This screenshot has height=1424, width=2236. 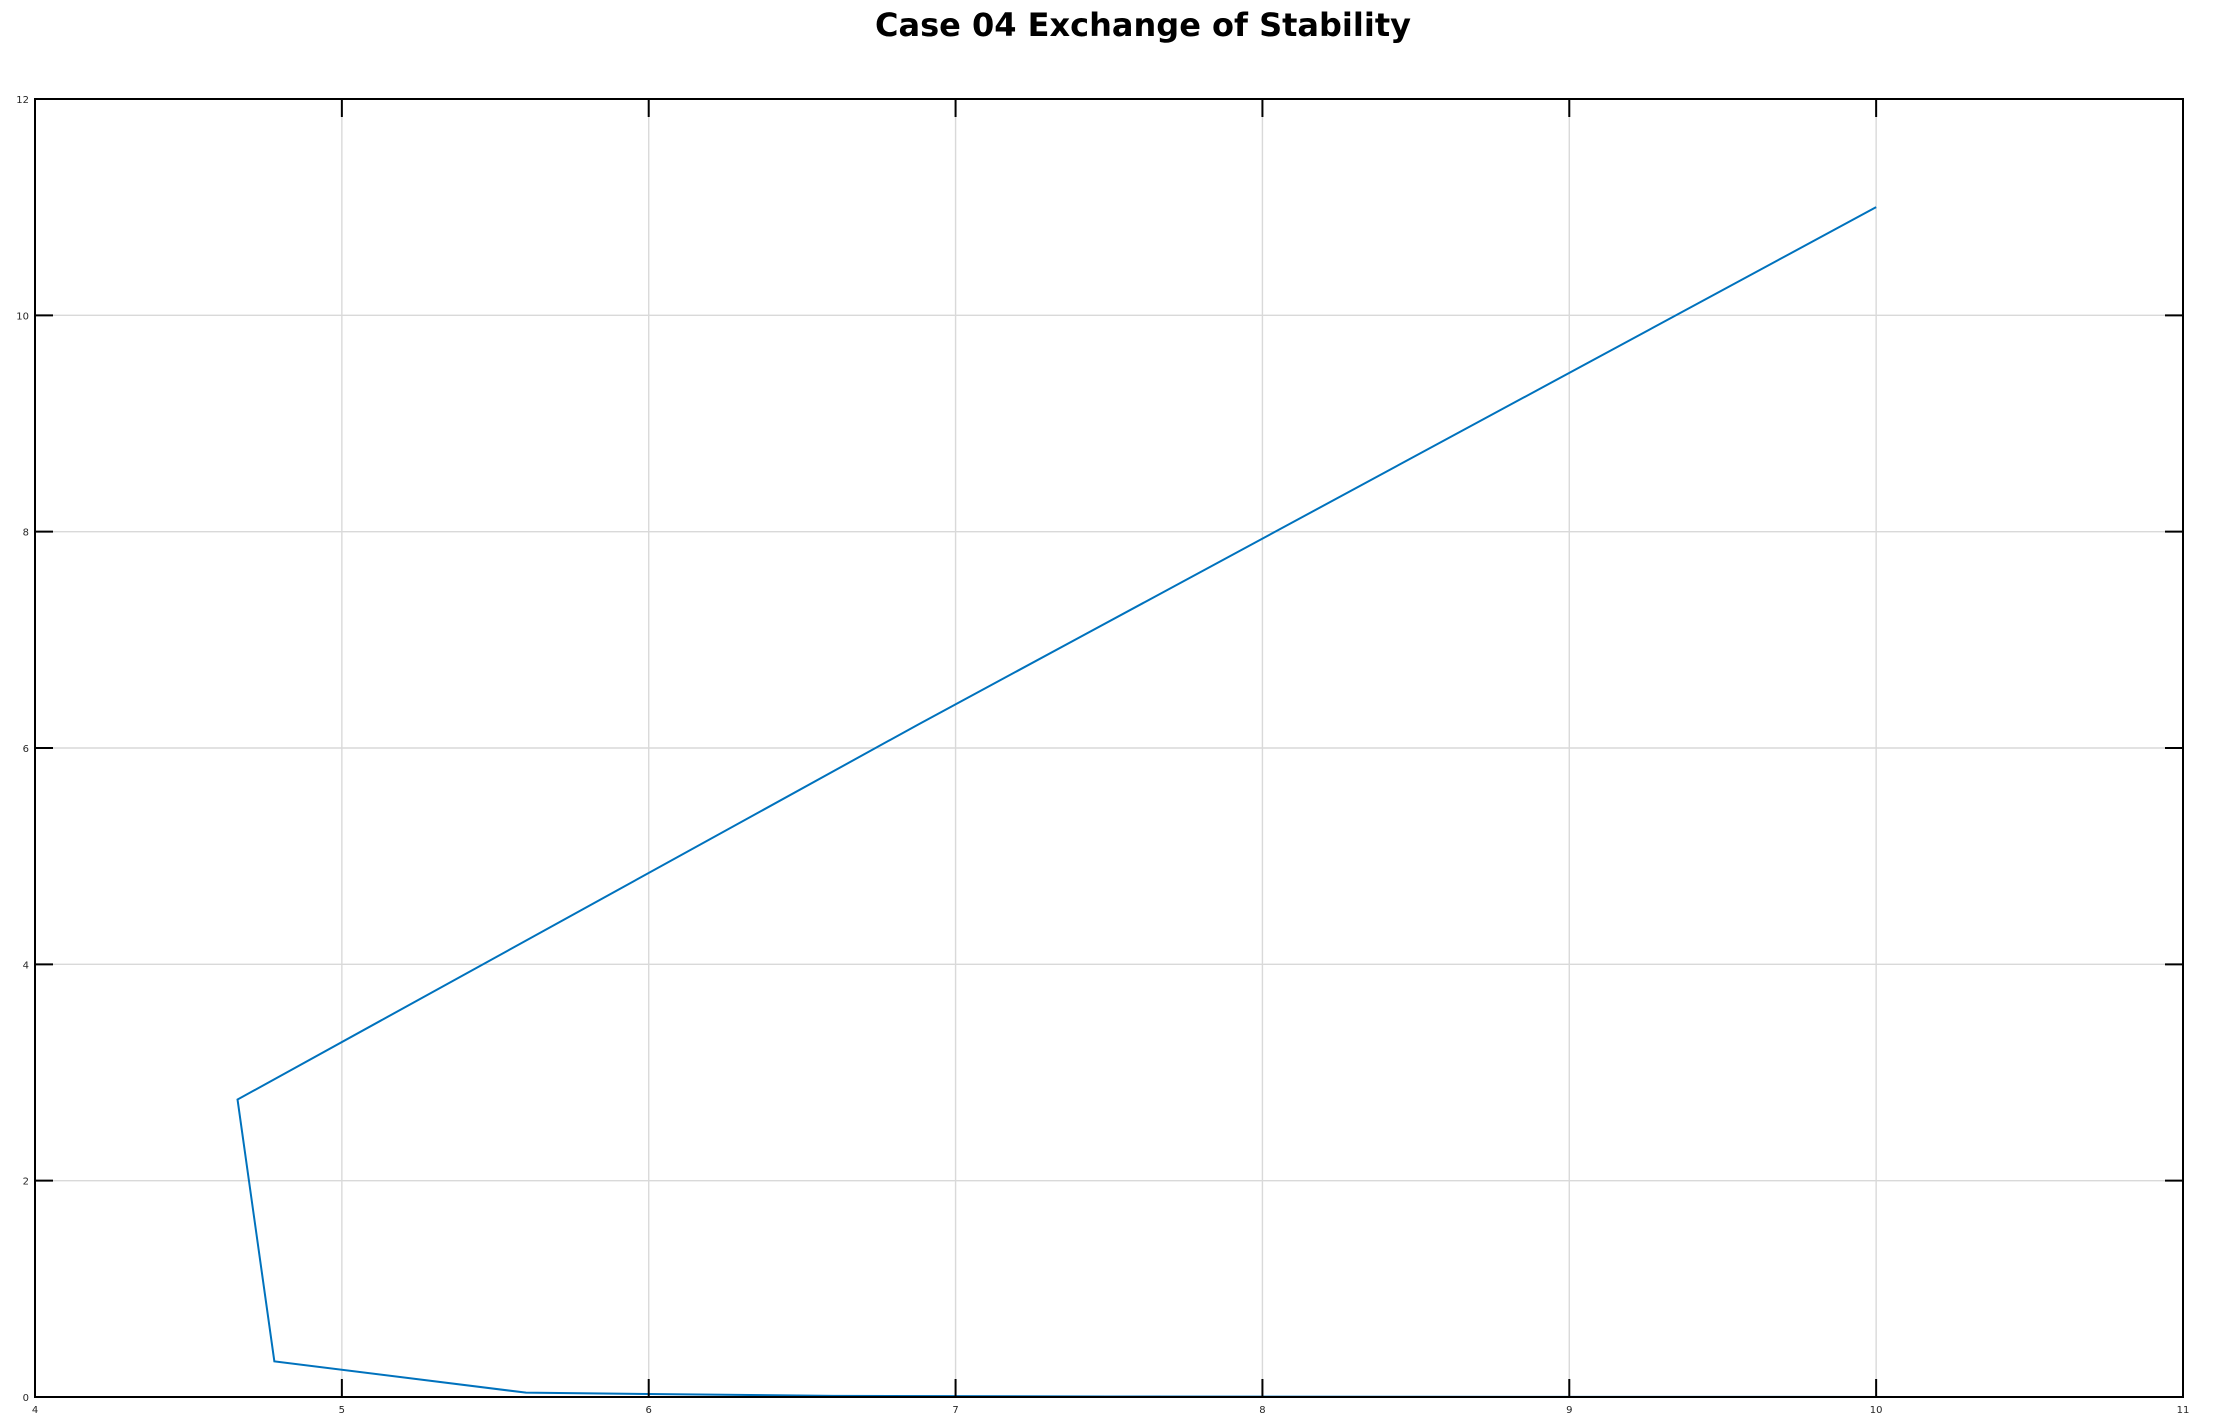 What do you see at coordinates (35, 1410) in the screenshot?
I see `x-tick-label: 4` at bounding box center [35, 1410].